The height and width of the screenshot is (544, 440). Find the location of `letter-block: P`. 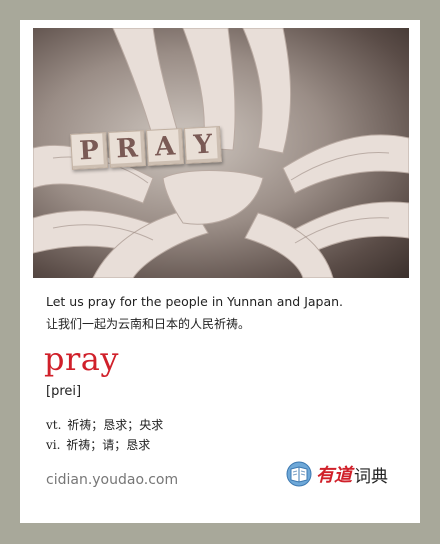

letter-block: P is located at coordinates (89, 151).